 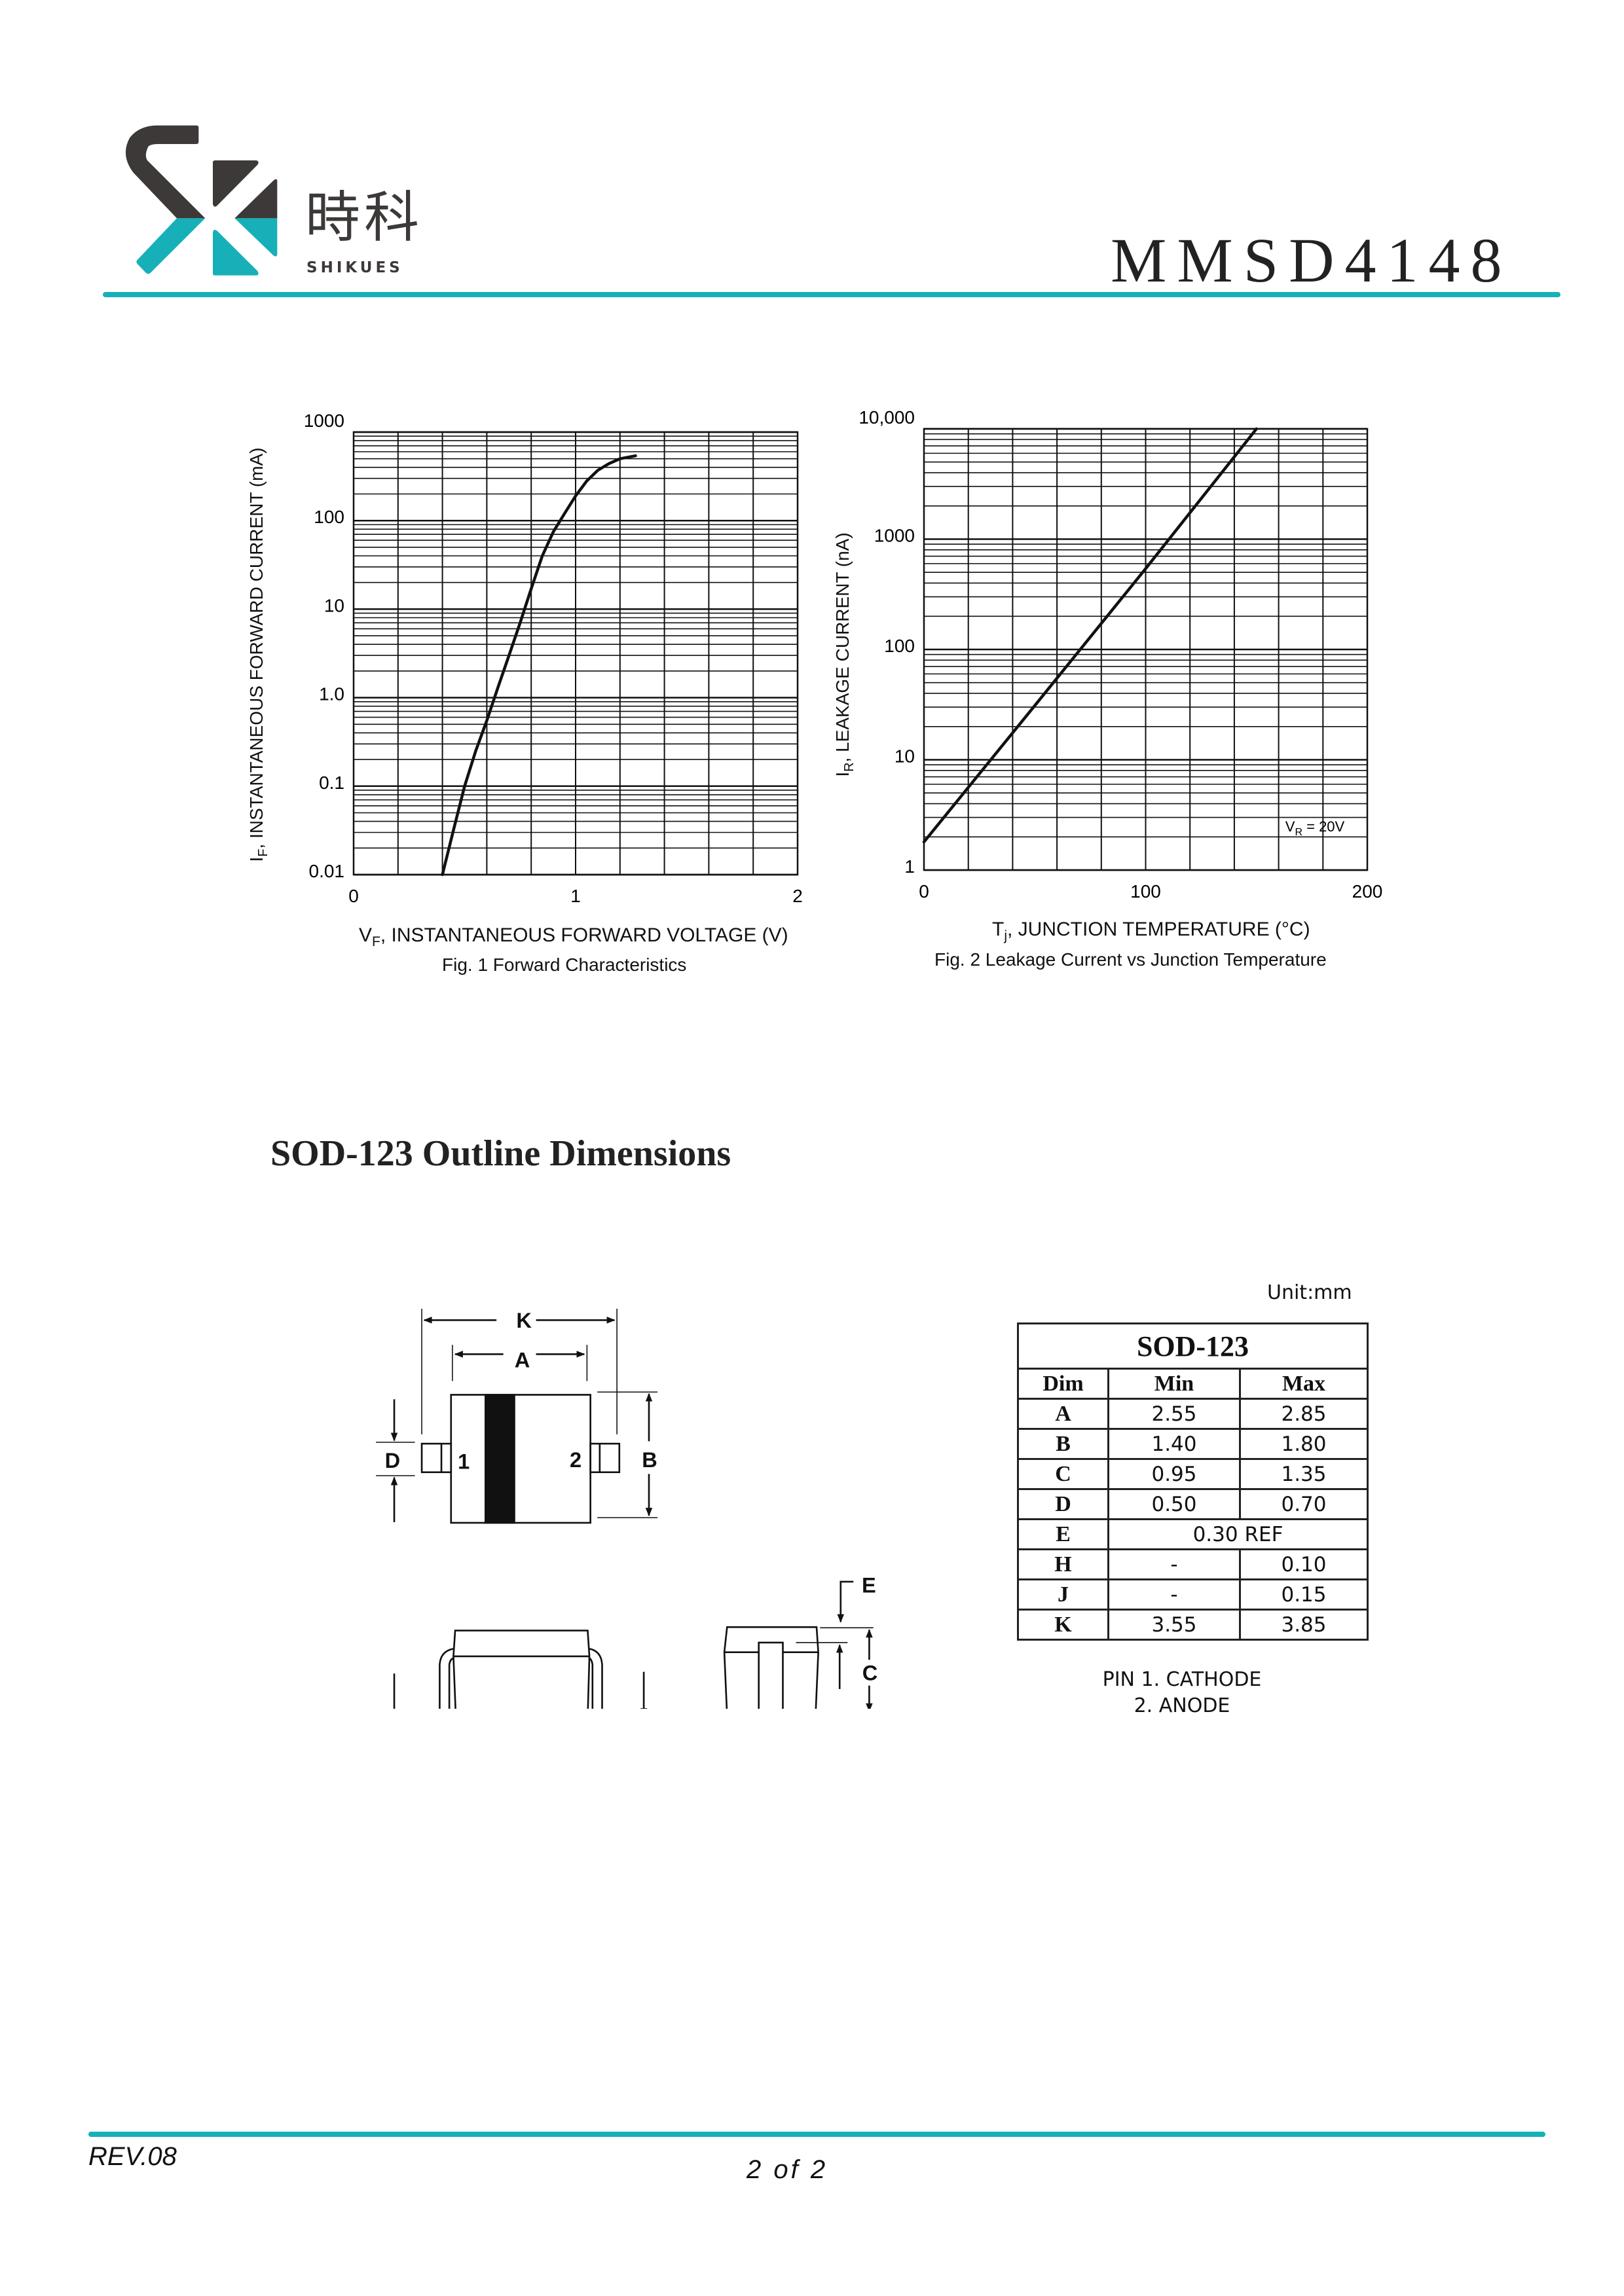 What do you see at coordinates (1174, 1414) in the screenshot?
I see `min-cell: 2.55` at bounding box center [1174, 1414].